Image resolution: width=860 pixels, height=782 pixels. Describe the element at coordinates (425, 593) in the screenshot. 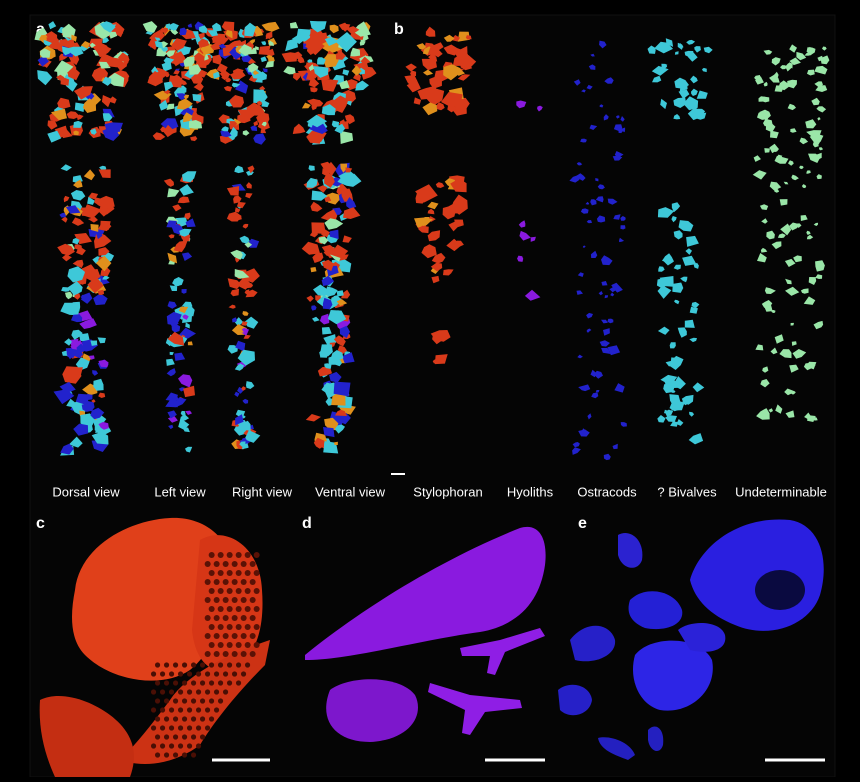

I see `conch` at that location.